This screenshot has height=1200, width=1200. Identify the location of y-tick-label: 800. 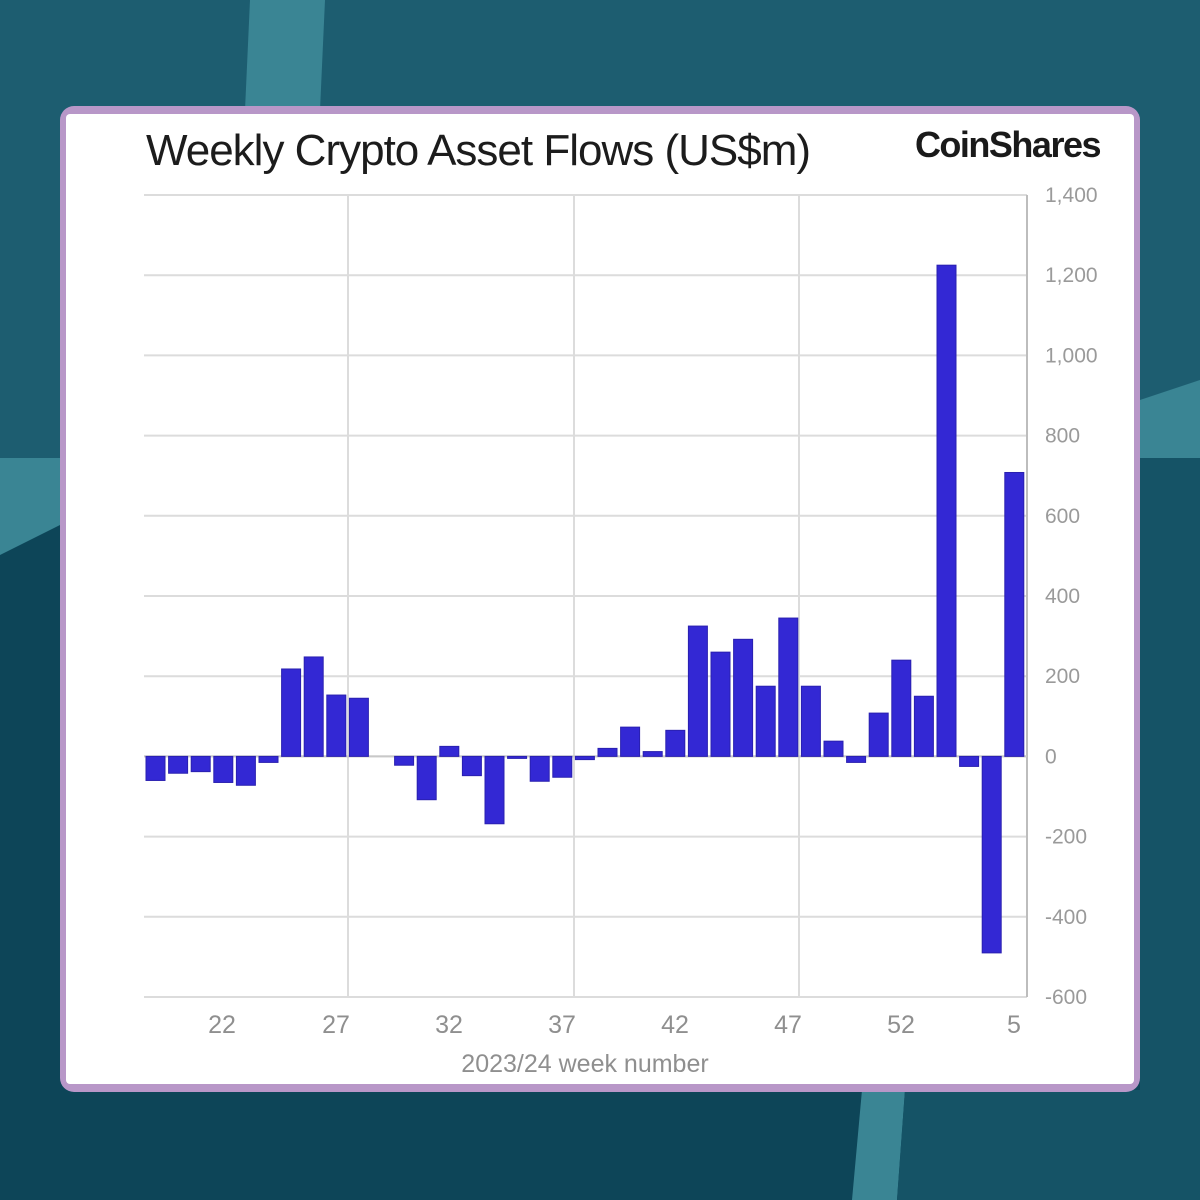
(1062, 436).